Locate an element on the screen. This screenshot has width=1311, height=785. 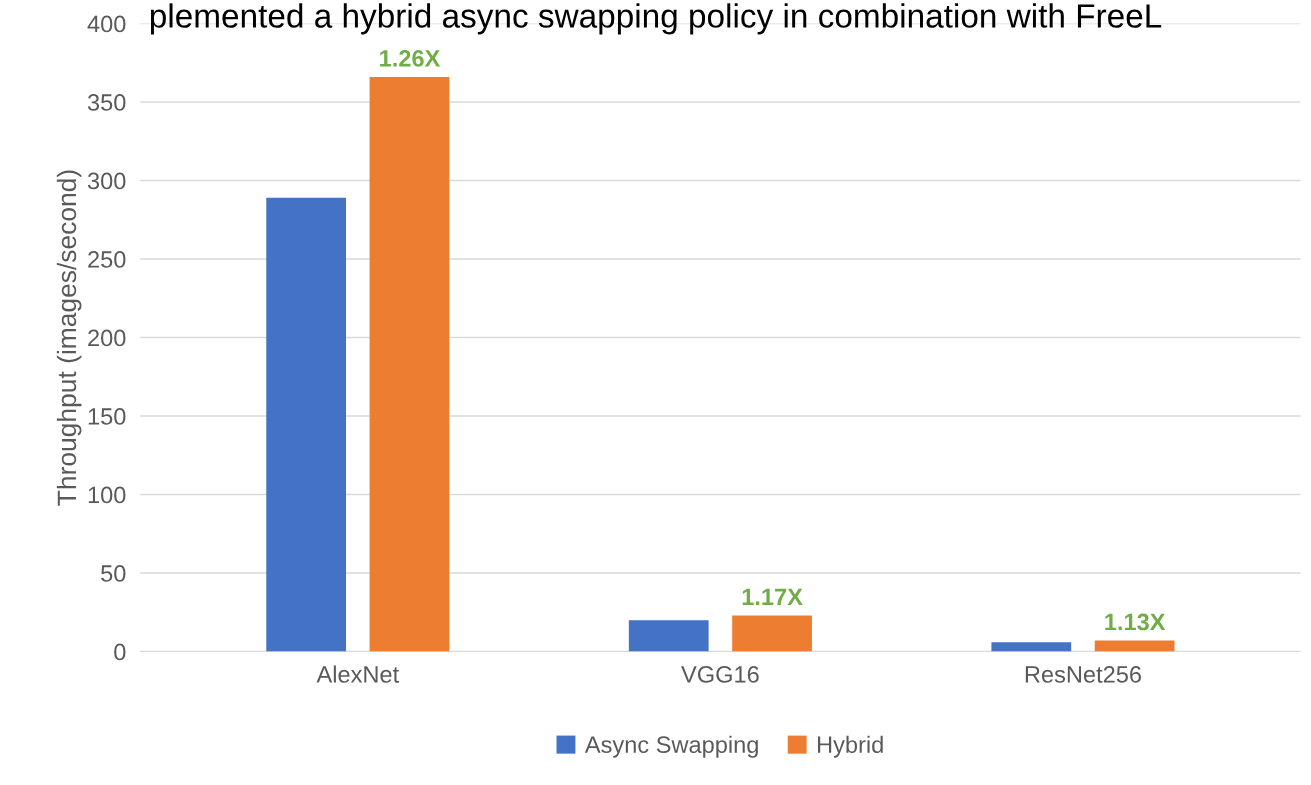
annotation: 1.13X is located at coordinates (1135, 622).